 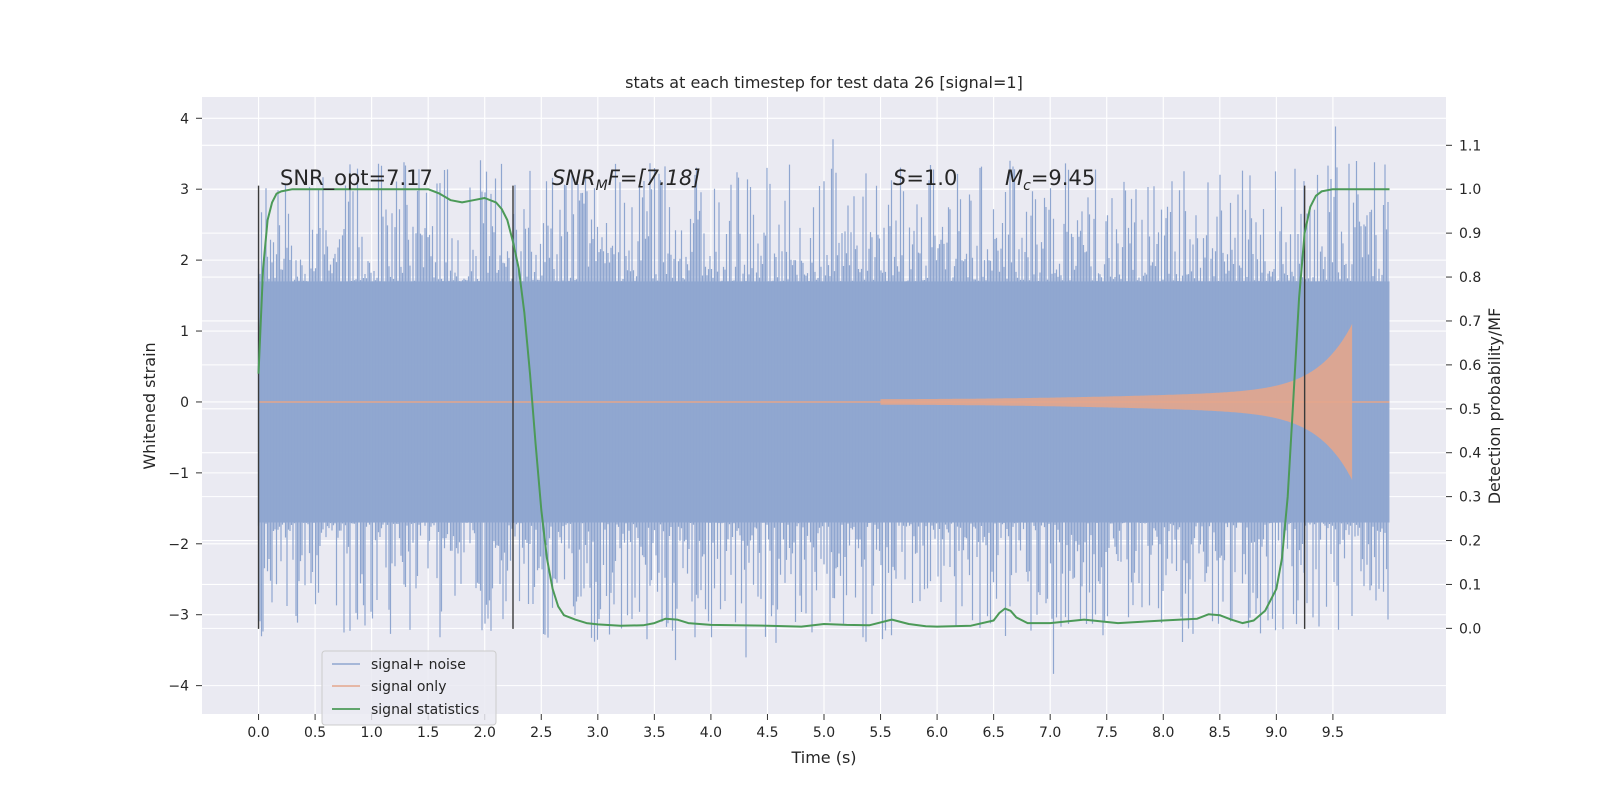 I want to click on x-tick-label: 8.5, so click(x=1220, y=733).